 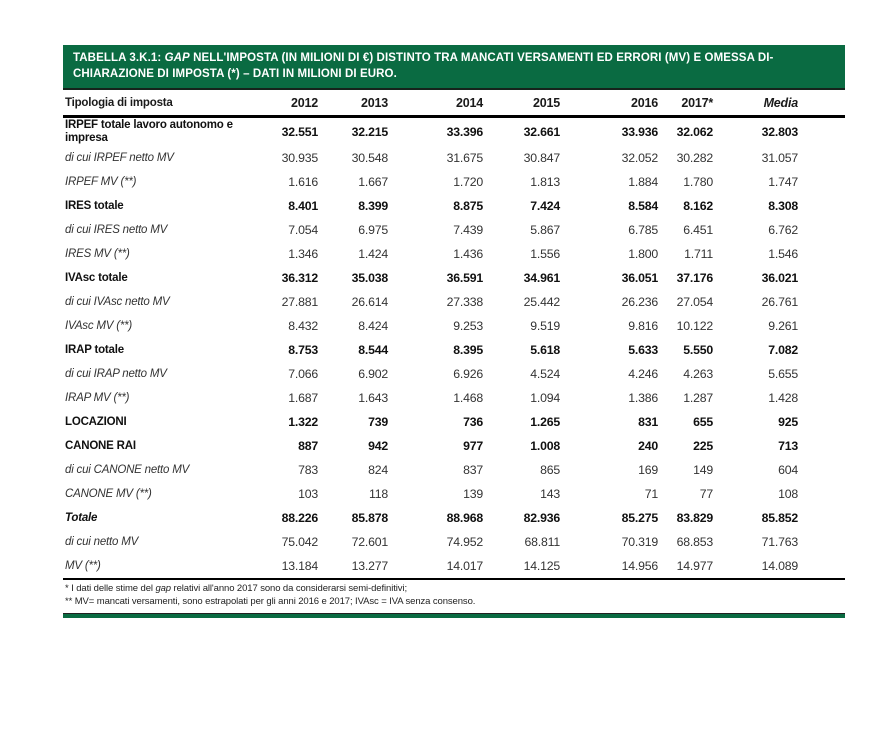 I want to click on column-header-2014: 2014, so click(x=435, y=104).